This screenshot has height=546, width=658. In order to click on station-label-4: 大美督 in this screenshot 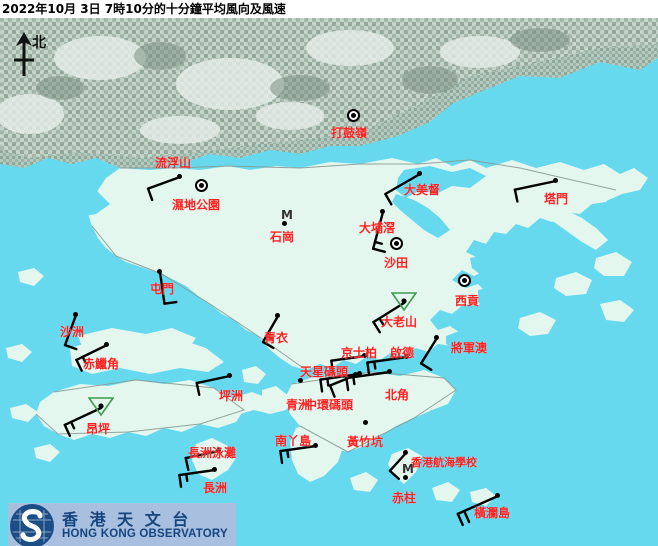, I will do `click(422, 190)`.